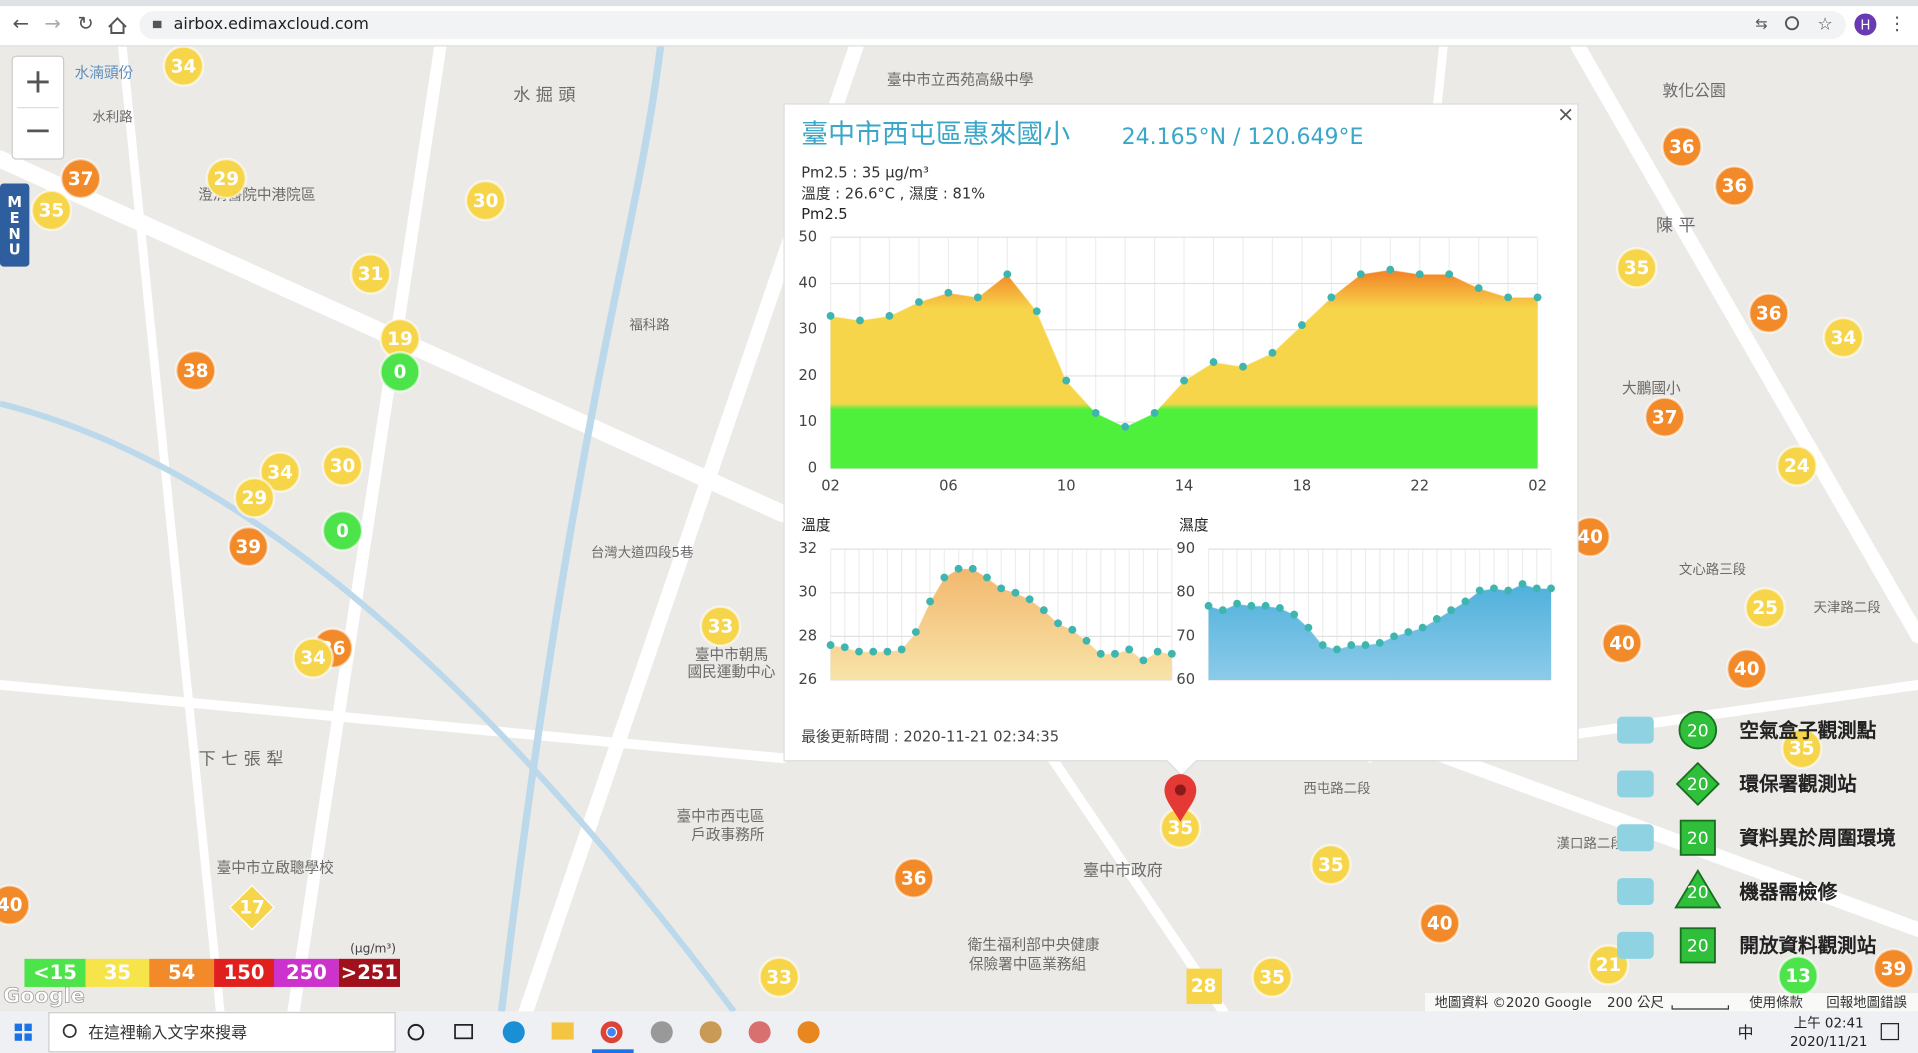 The height and width of the screenshot is (1053, 1918). Describe the element at coordinates (1698, 785) in the screenshot. I see `legend-badge-value: 20` at that location.